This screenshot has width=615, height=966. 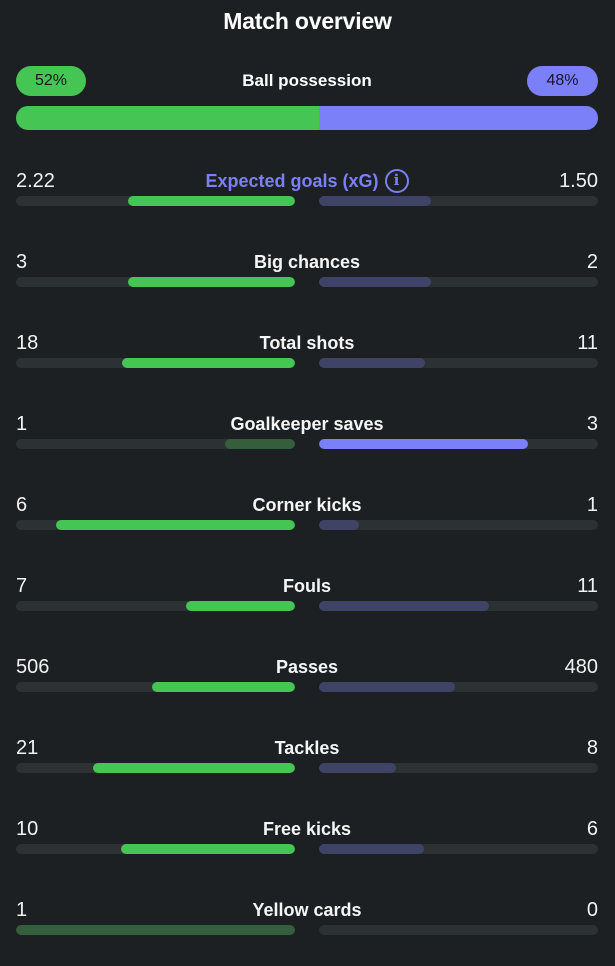 I want to click on away-stat-value: 1, so click(x=592, y=505).